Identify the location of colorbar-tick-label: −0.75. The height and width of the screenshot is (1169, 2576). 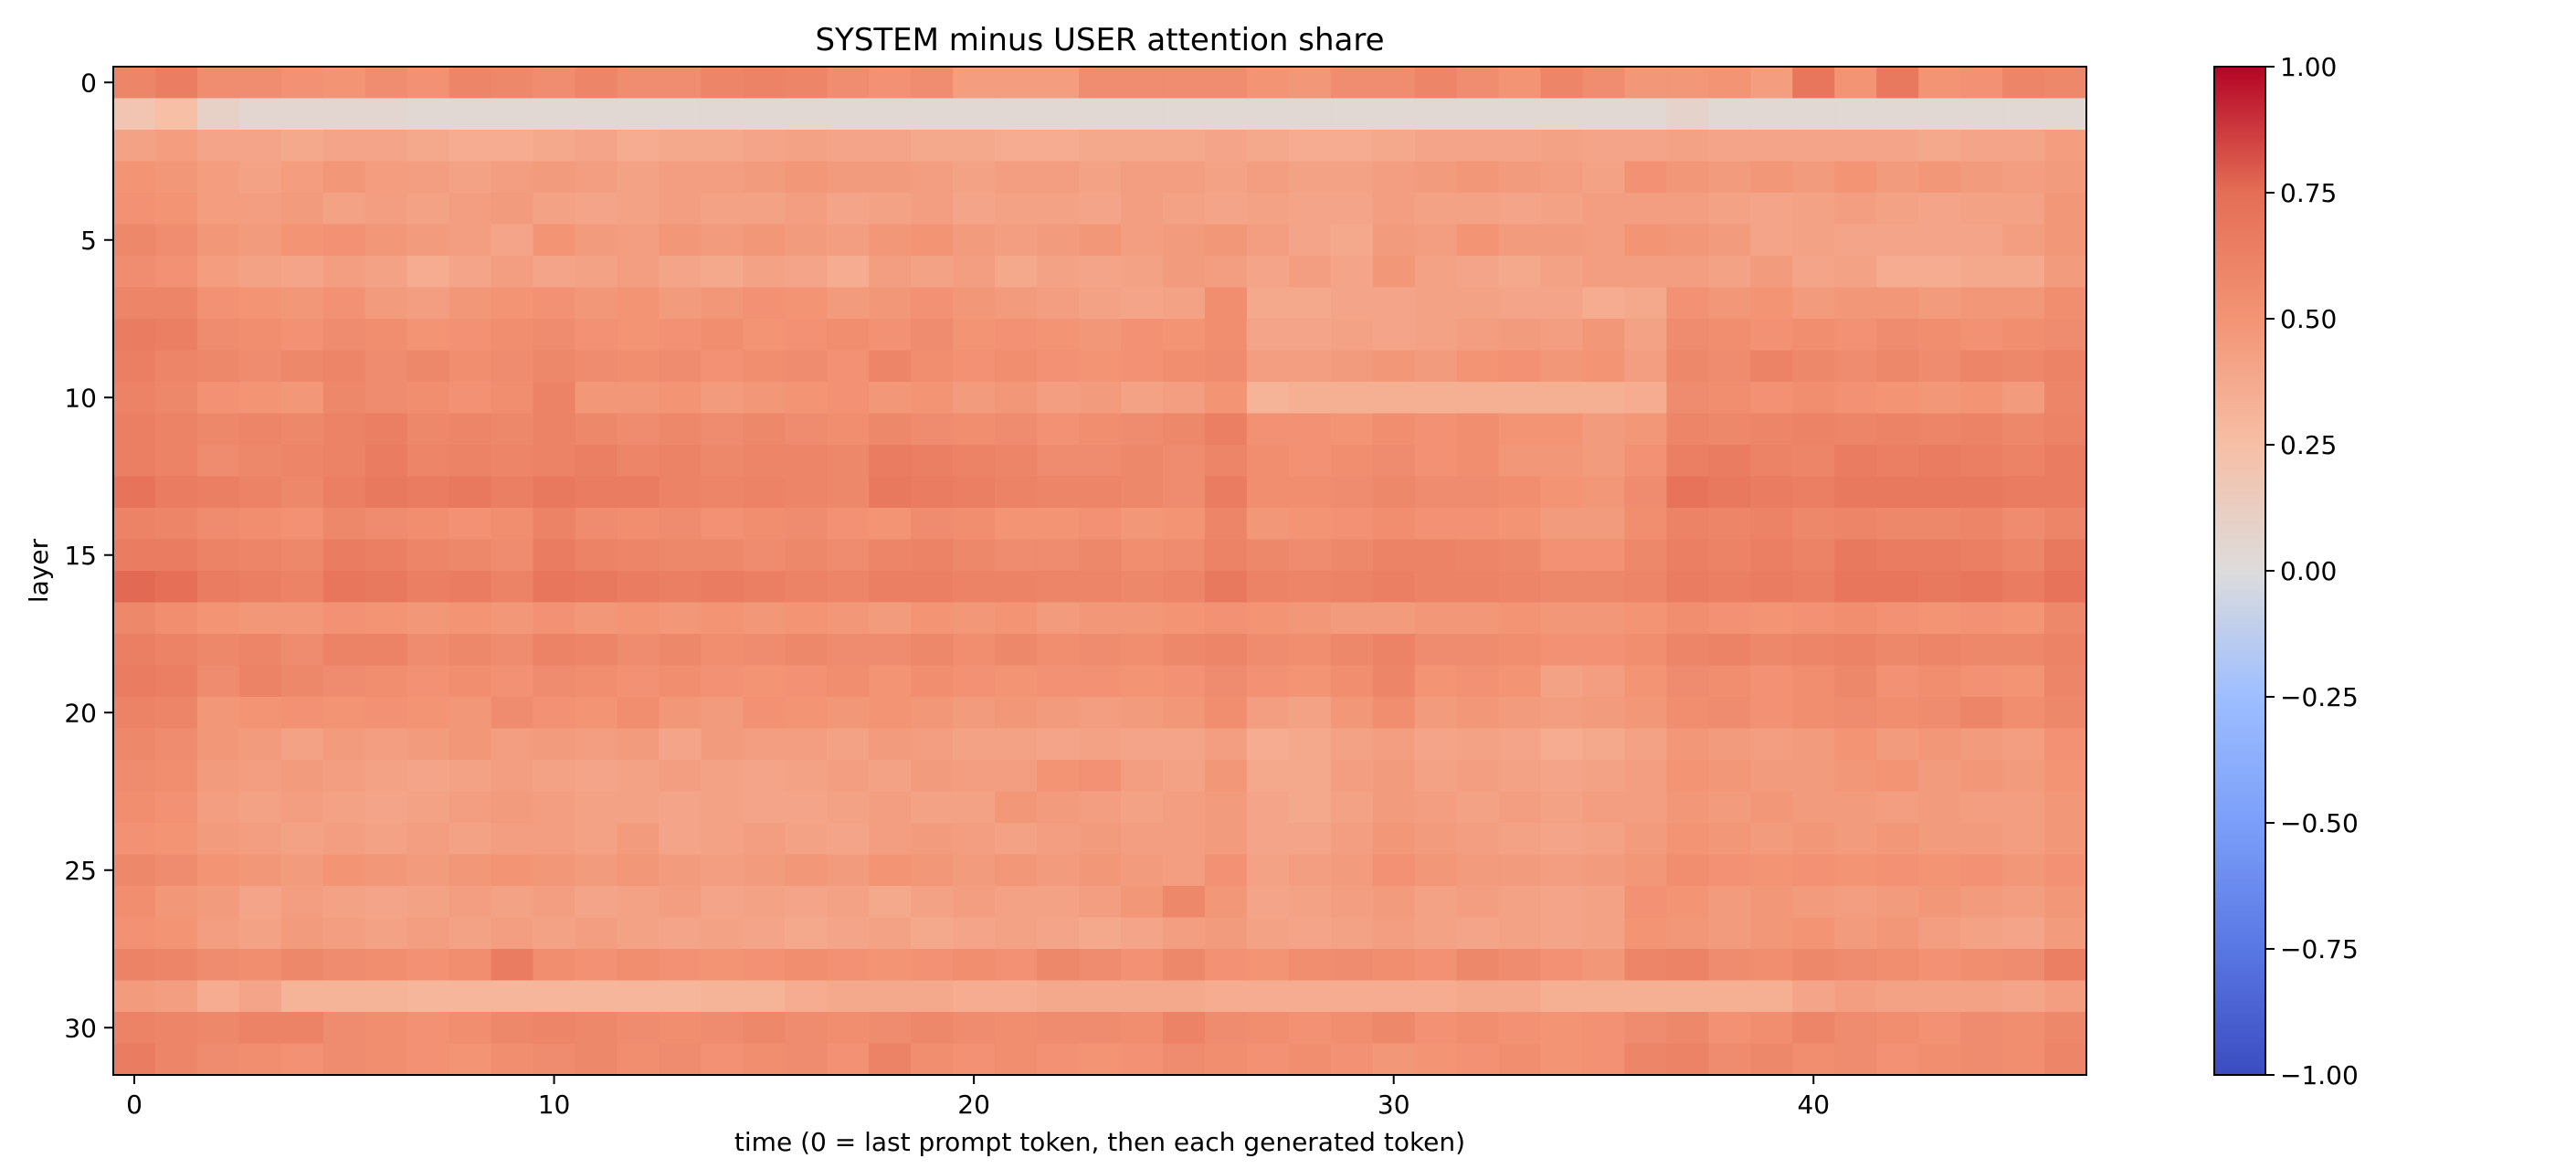
(2319, 949).